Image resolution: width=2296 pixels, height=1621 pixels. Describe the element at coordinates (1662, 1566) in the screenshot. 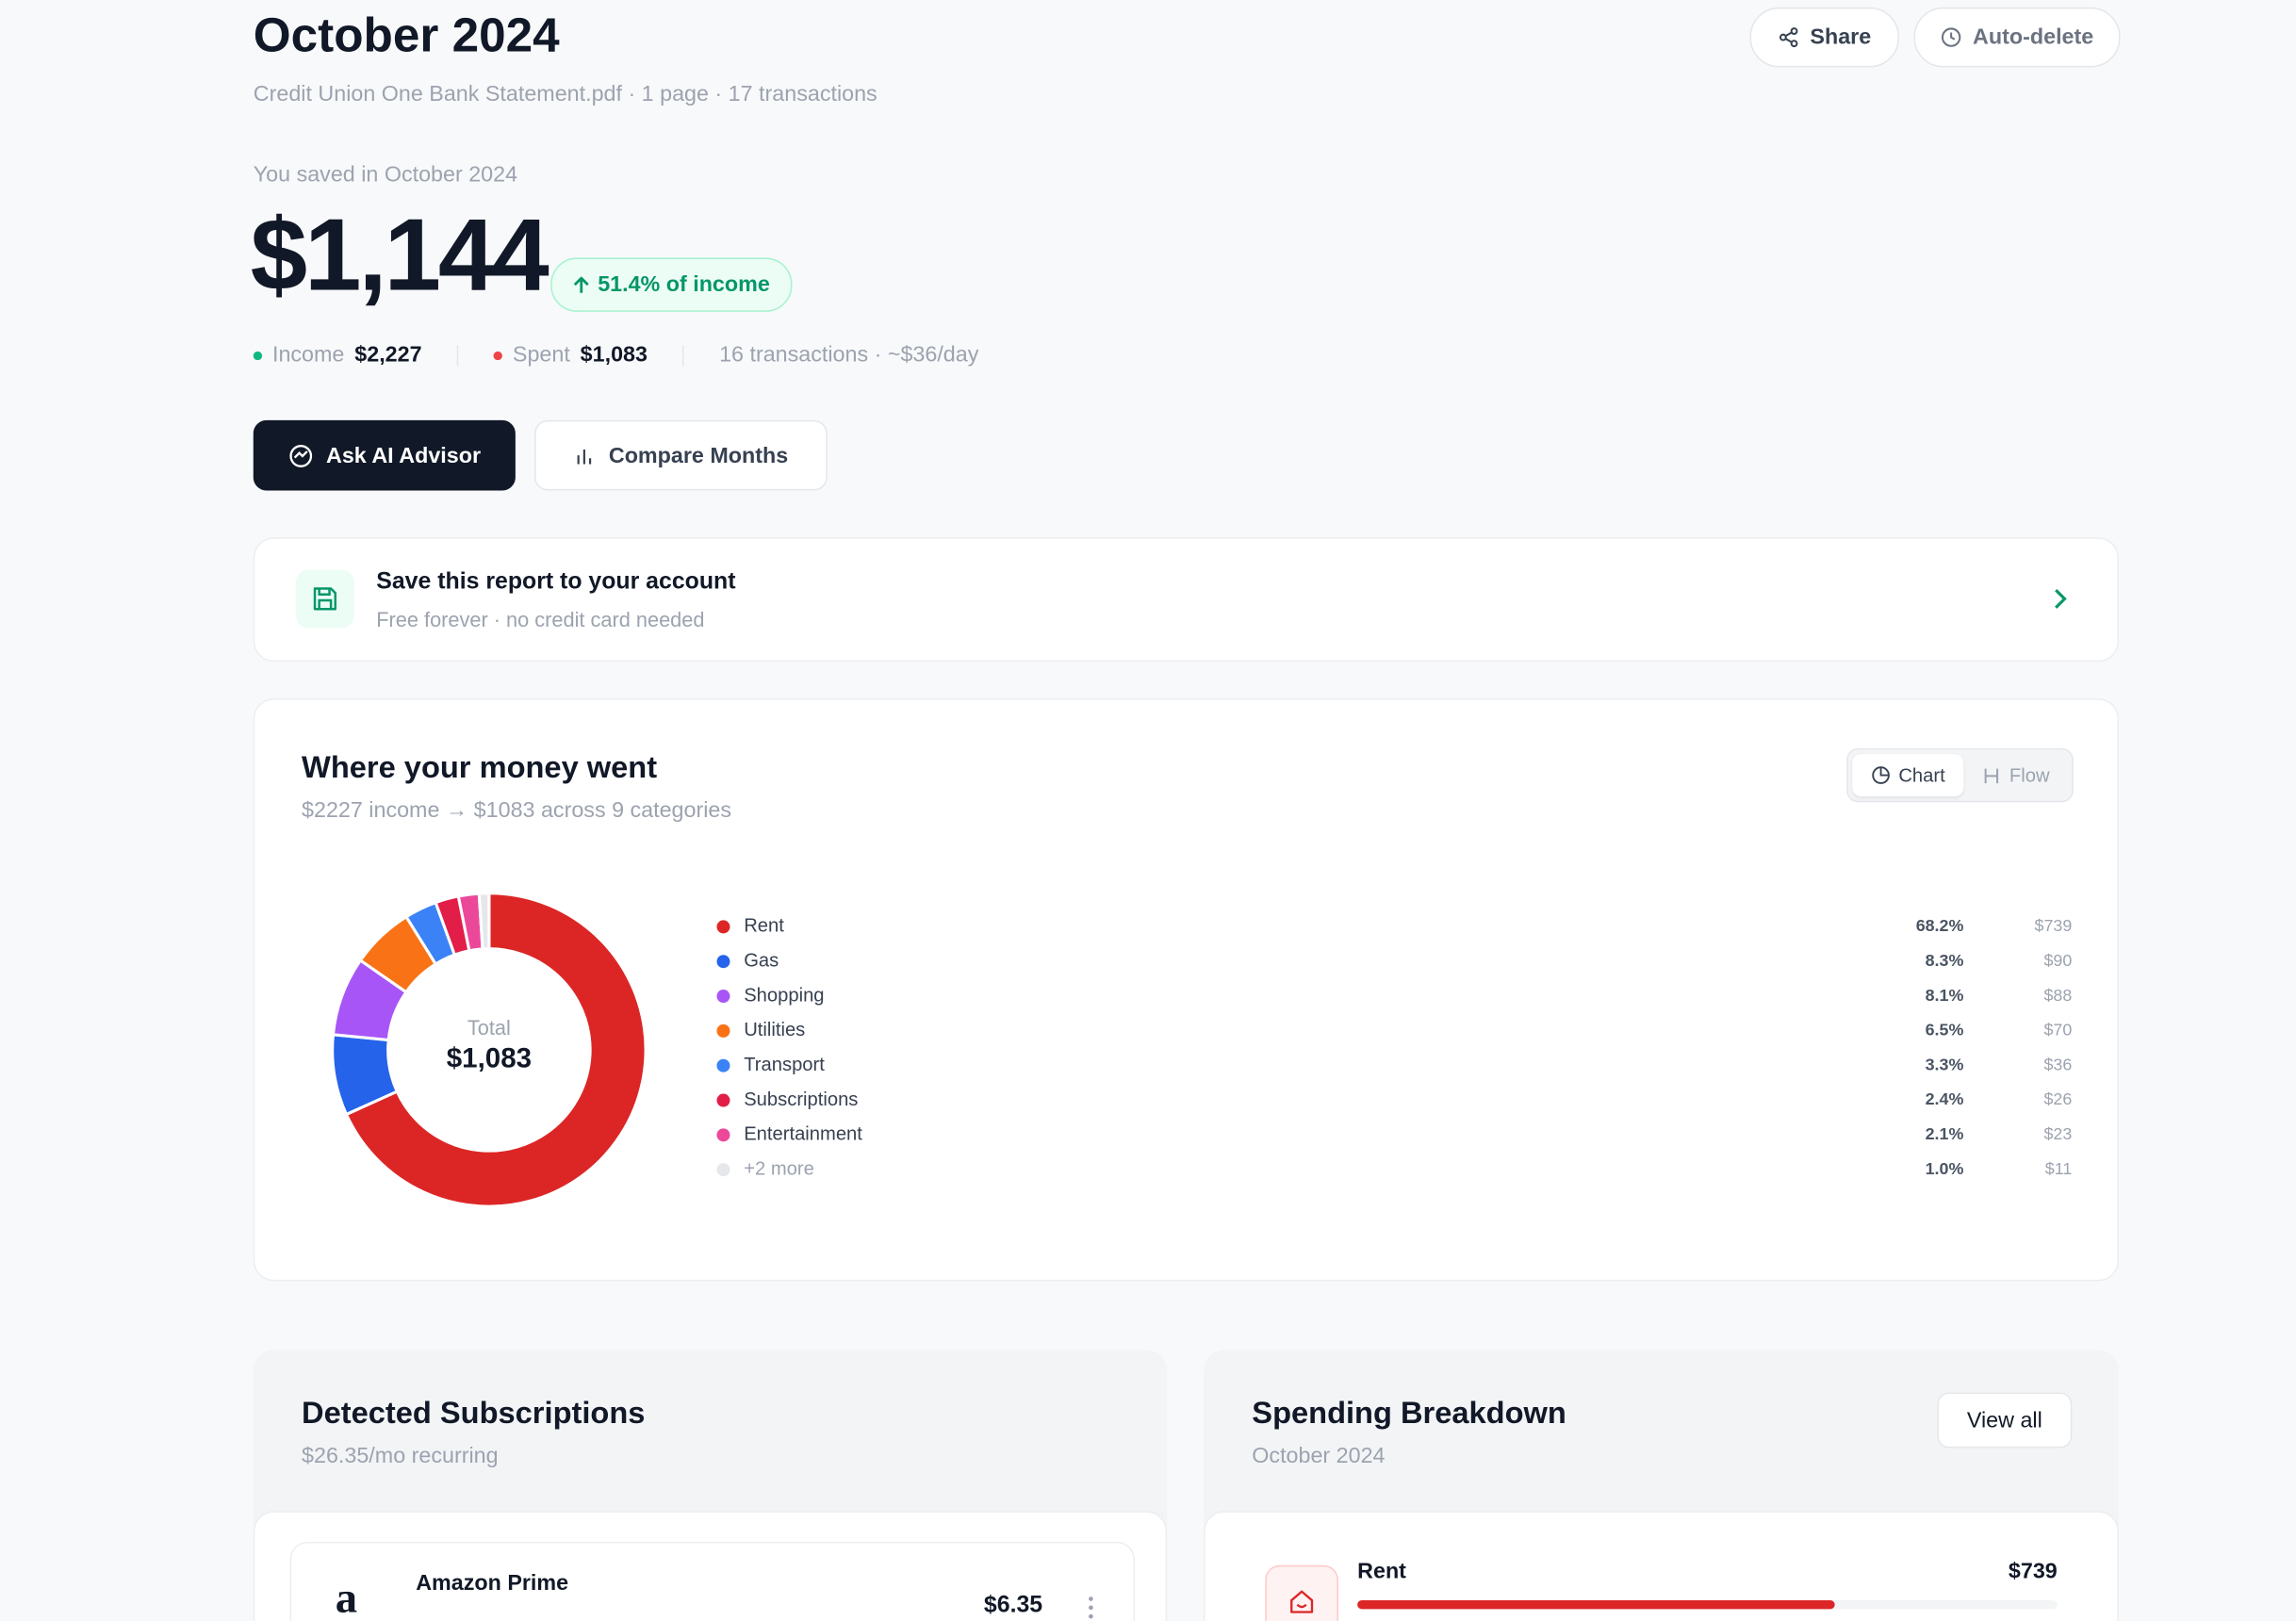

I see `breakdown-list: Rent $739` at that location.